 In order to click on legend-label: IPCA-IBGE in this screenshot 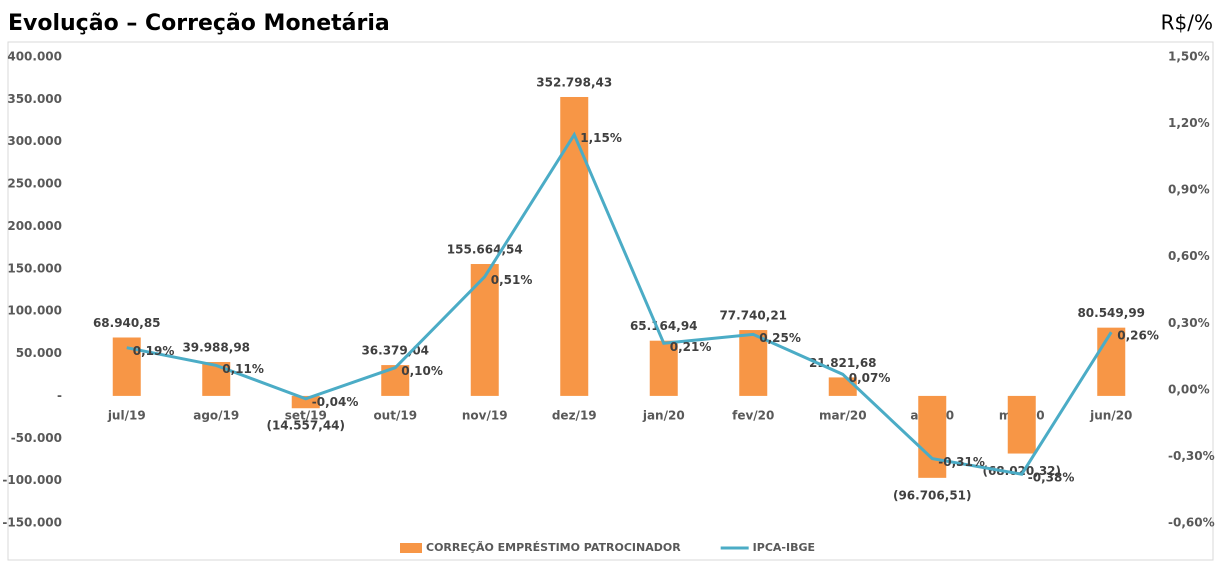, I will do `click(784, 547)`.